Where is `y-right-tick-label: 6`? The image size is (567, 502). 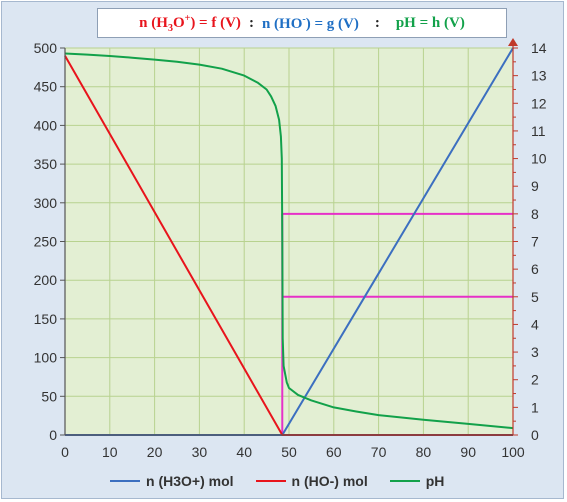 y-right-tick-label: 6 is located at coordinates (535, 269).